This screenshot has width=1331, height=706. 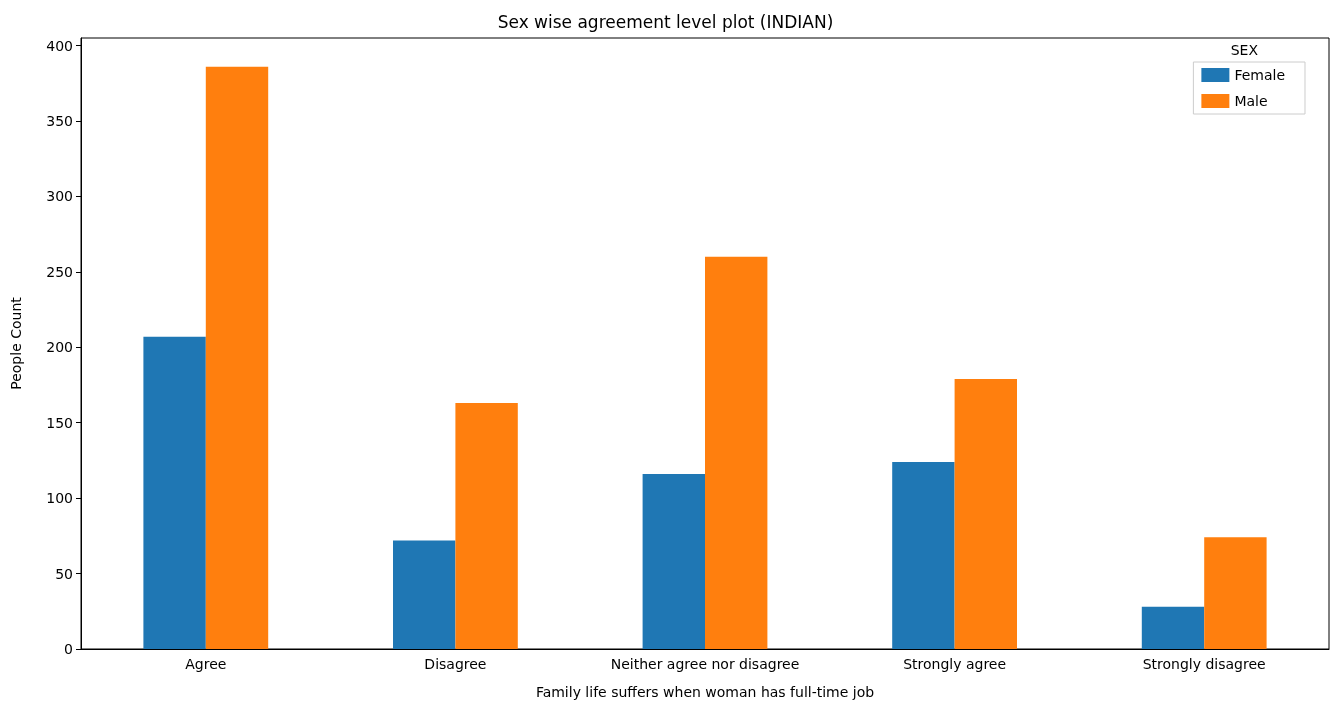 What do you see at coordinates (1244, 50) in the screenshot?
I see `legend-title: SEX` at bounding box center [1244, 50].